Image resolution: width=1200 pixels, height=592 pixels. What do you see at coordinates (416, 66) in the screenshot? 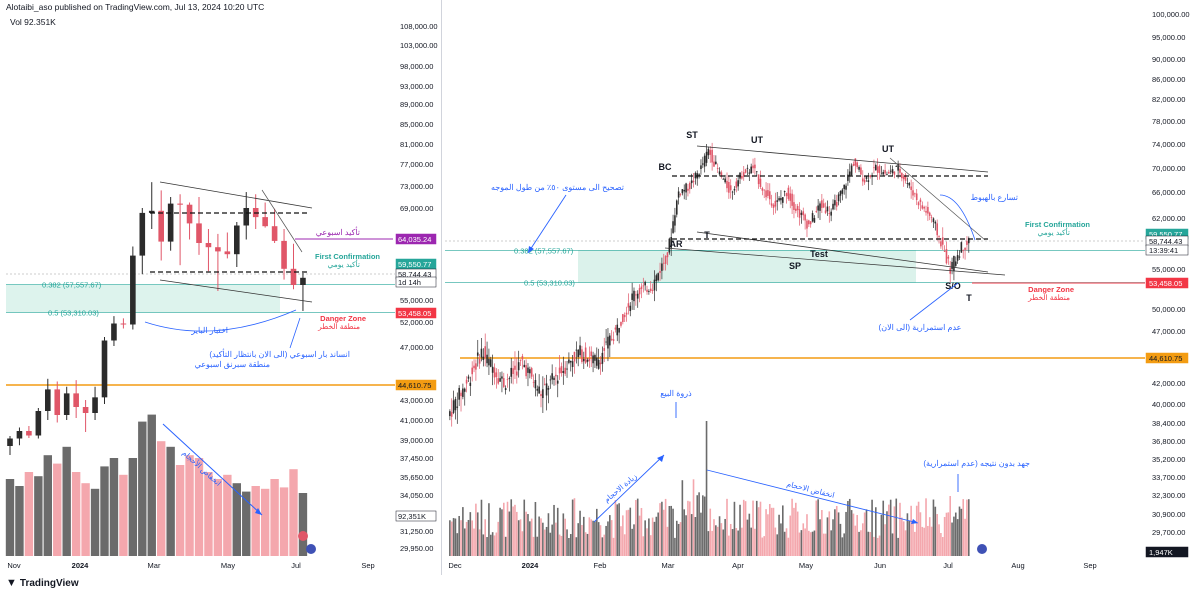
I see `y-tick-label: 98,000.00` at bounding box center [416, 66].